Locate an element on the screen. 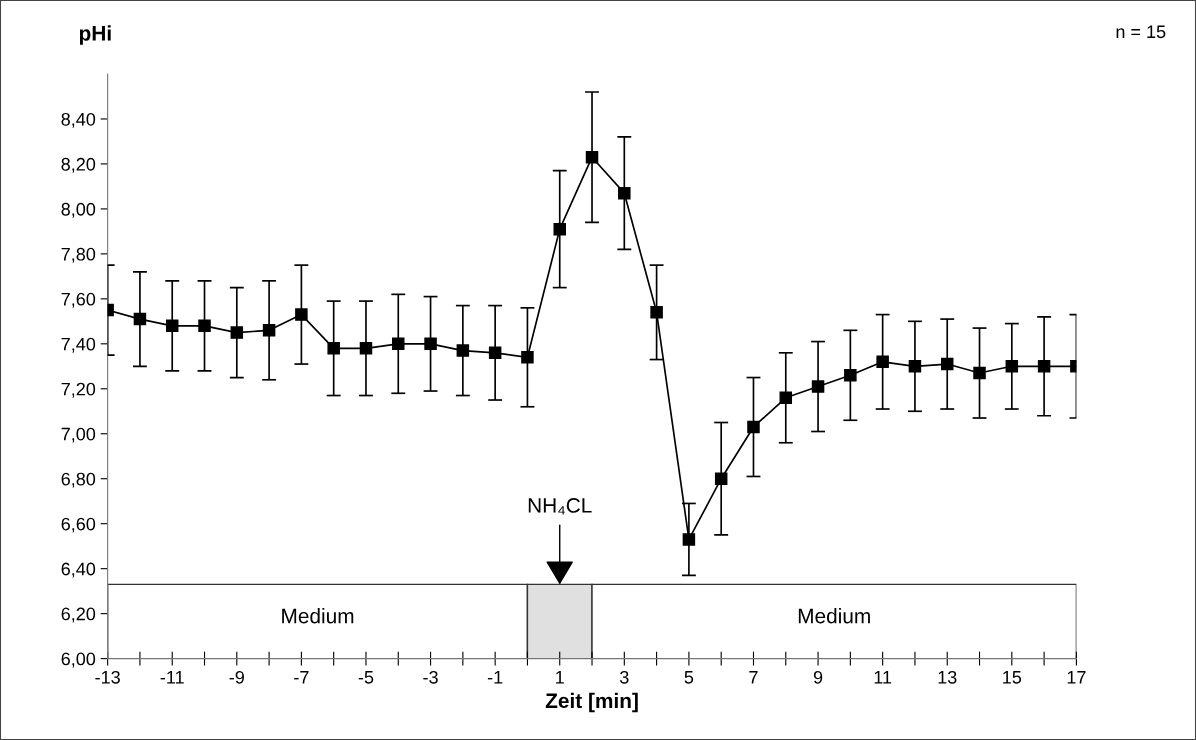 This screenshot has height=740, width=1196. y-tick-label: 6,80 is located at coordinates (78, 480).